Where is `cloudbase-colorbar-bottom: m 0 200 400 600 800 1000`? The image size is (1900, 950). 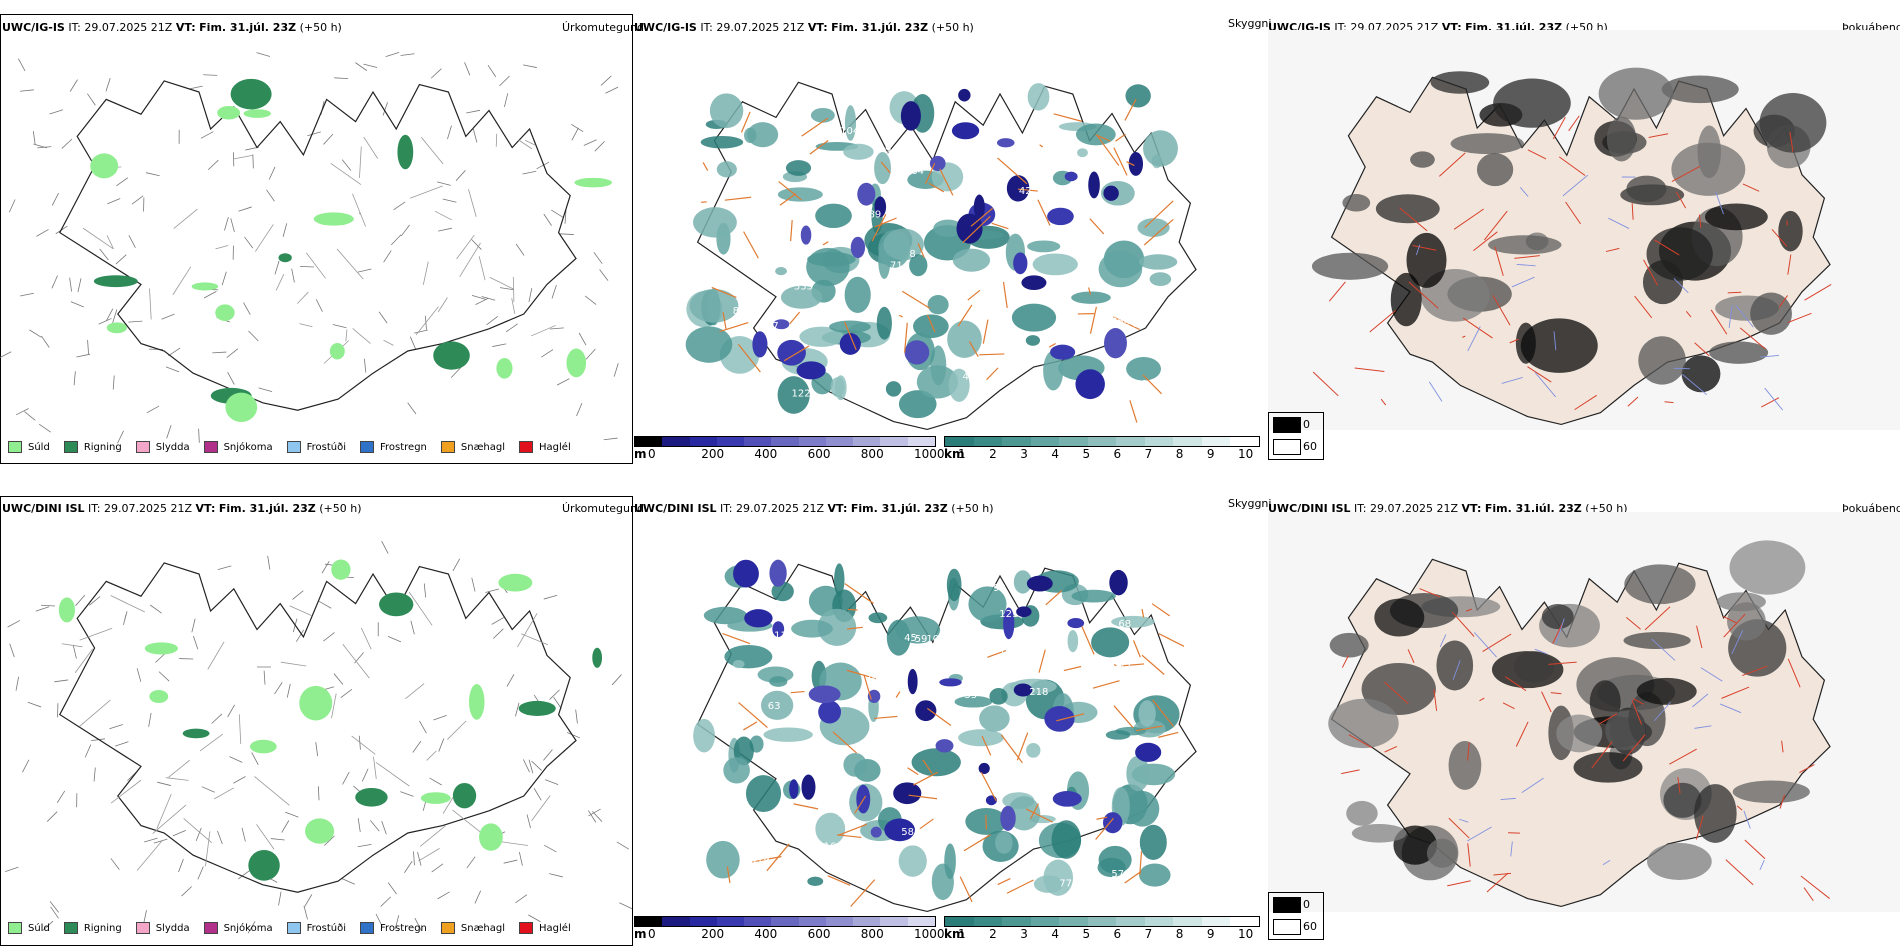
cloudbase-colorbar-bottom: m 0 200 400 600 800 1000 is located at coordinates (789, 928).